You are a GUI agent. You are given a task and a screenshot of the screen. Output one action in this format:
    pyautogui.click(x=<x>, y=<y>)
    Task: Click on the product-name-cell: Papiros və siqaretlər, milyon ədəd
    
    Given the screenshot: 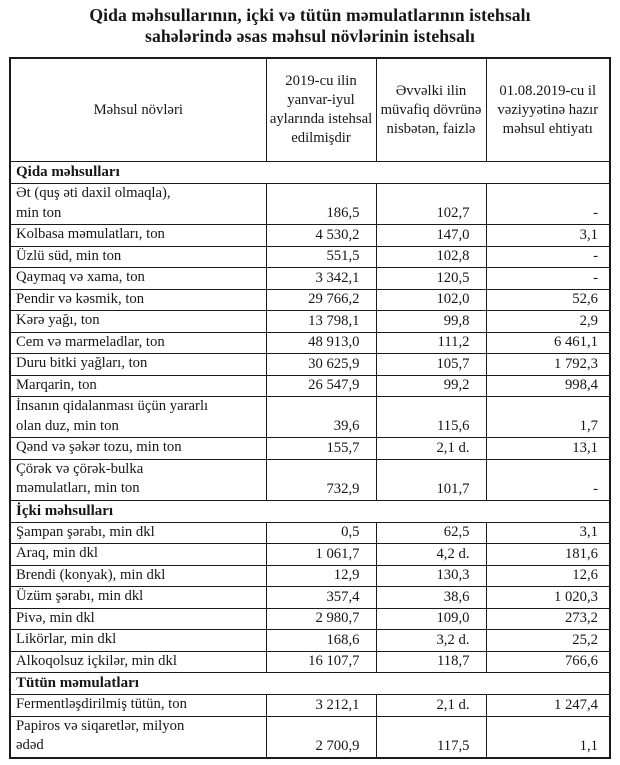 What is the action you would take?
    pyautogui.click(x=138, y=736)
    